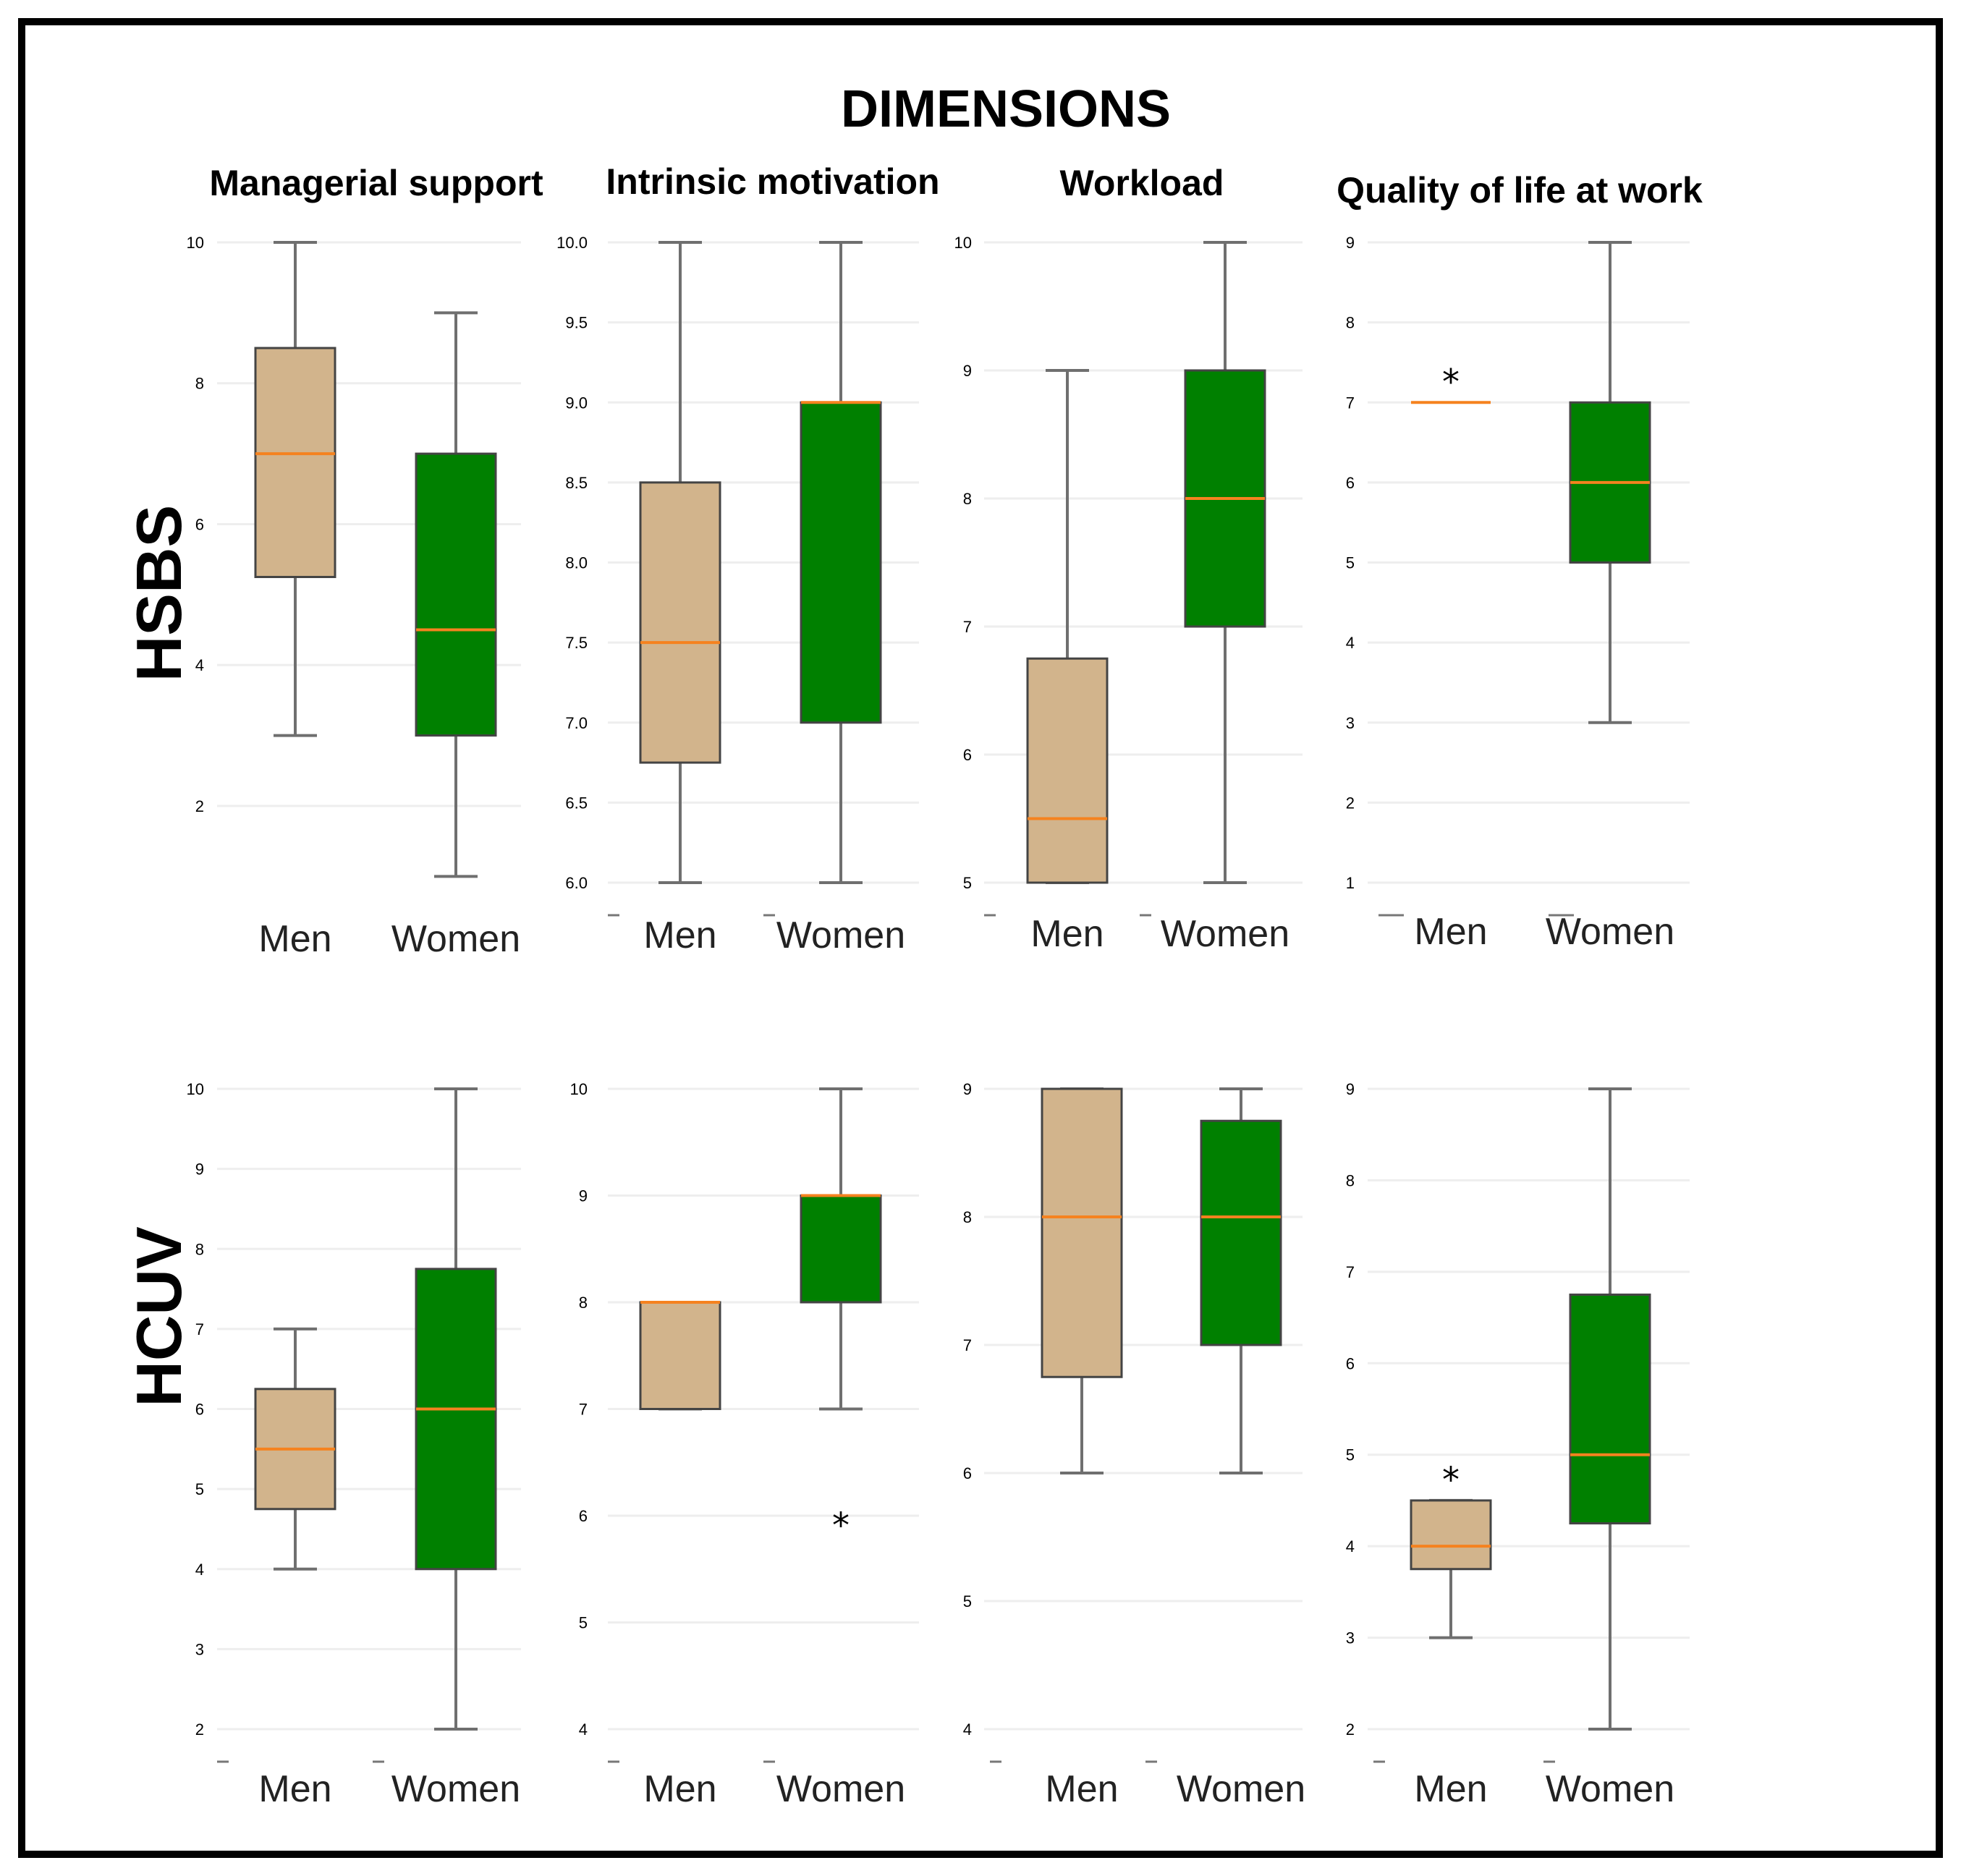  What do you see at coordinates (576, 323) in the screenshot?
I see `y-tick-label: 9.5` at bounding box center [576, 323].